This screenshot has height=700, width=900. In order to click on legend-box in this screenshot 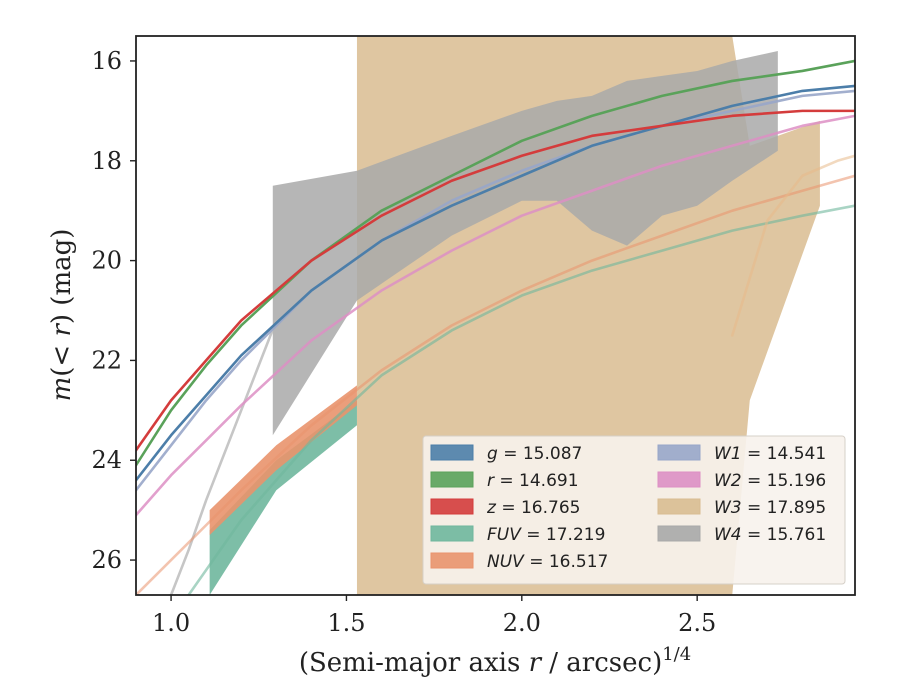, I will do `click(634, 510)`.